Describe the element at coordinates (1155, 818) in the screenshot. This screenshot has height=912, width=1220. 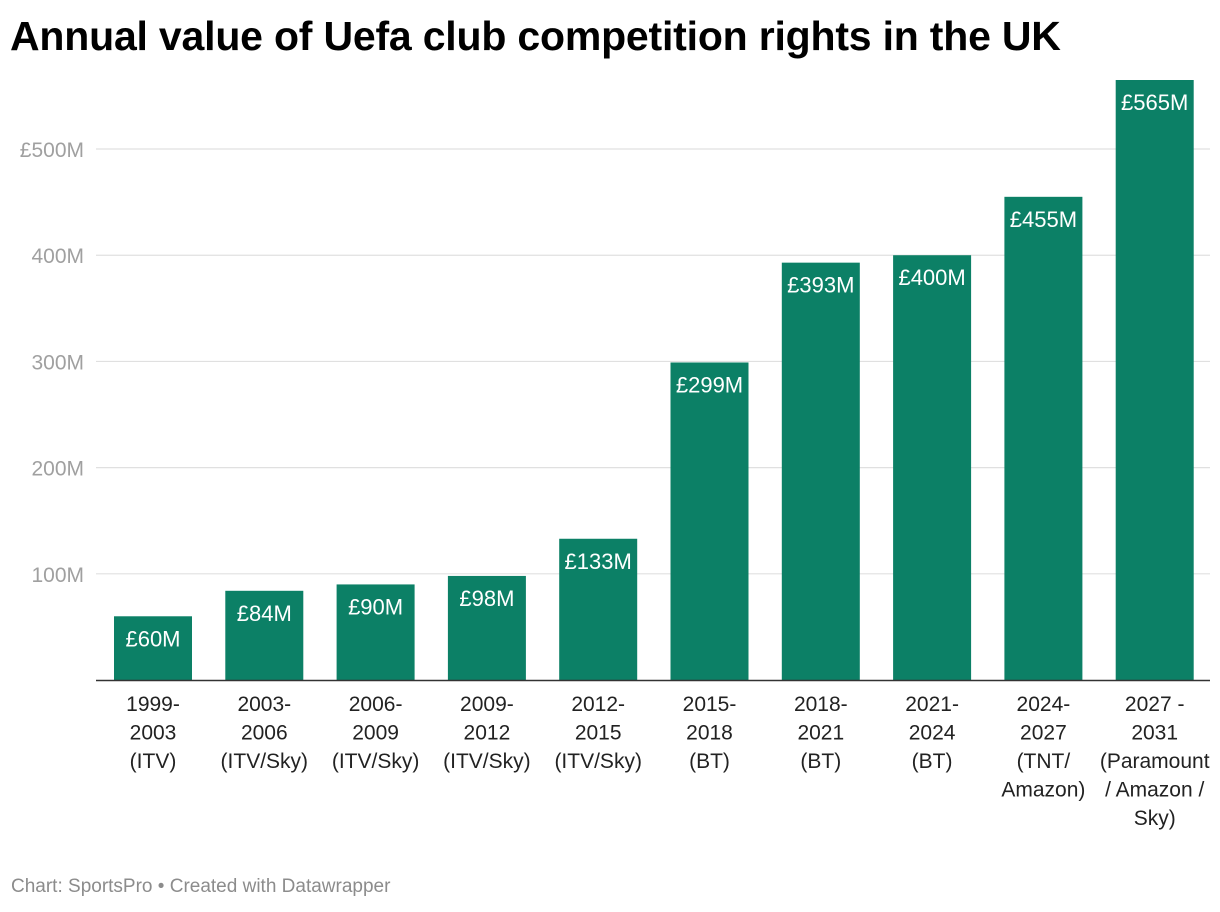
I see `x-category-label-line: Sky)` at that location.